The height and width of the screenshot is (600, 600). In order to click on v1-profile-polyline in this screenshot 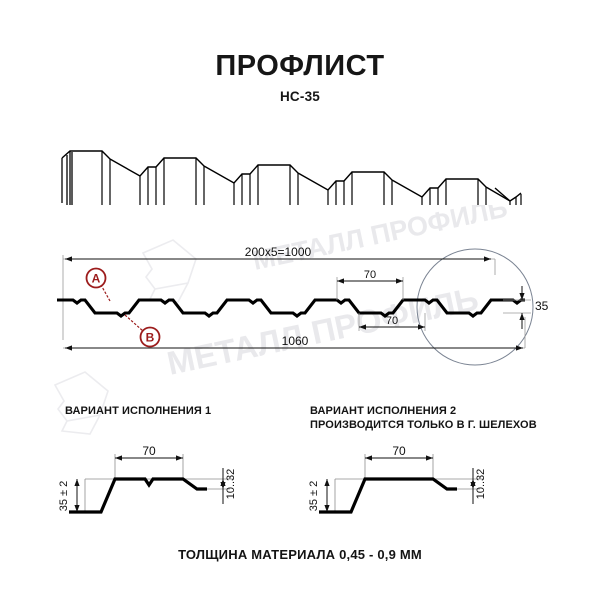, I will do `click(138, 495)`.